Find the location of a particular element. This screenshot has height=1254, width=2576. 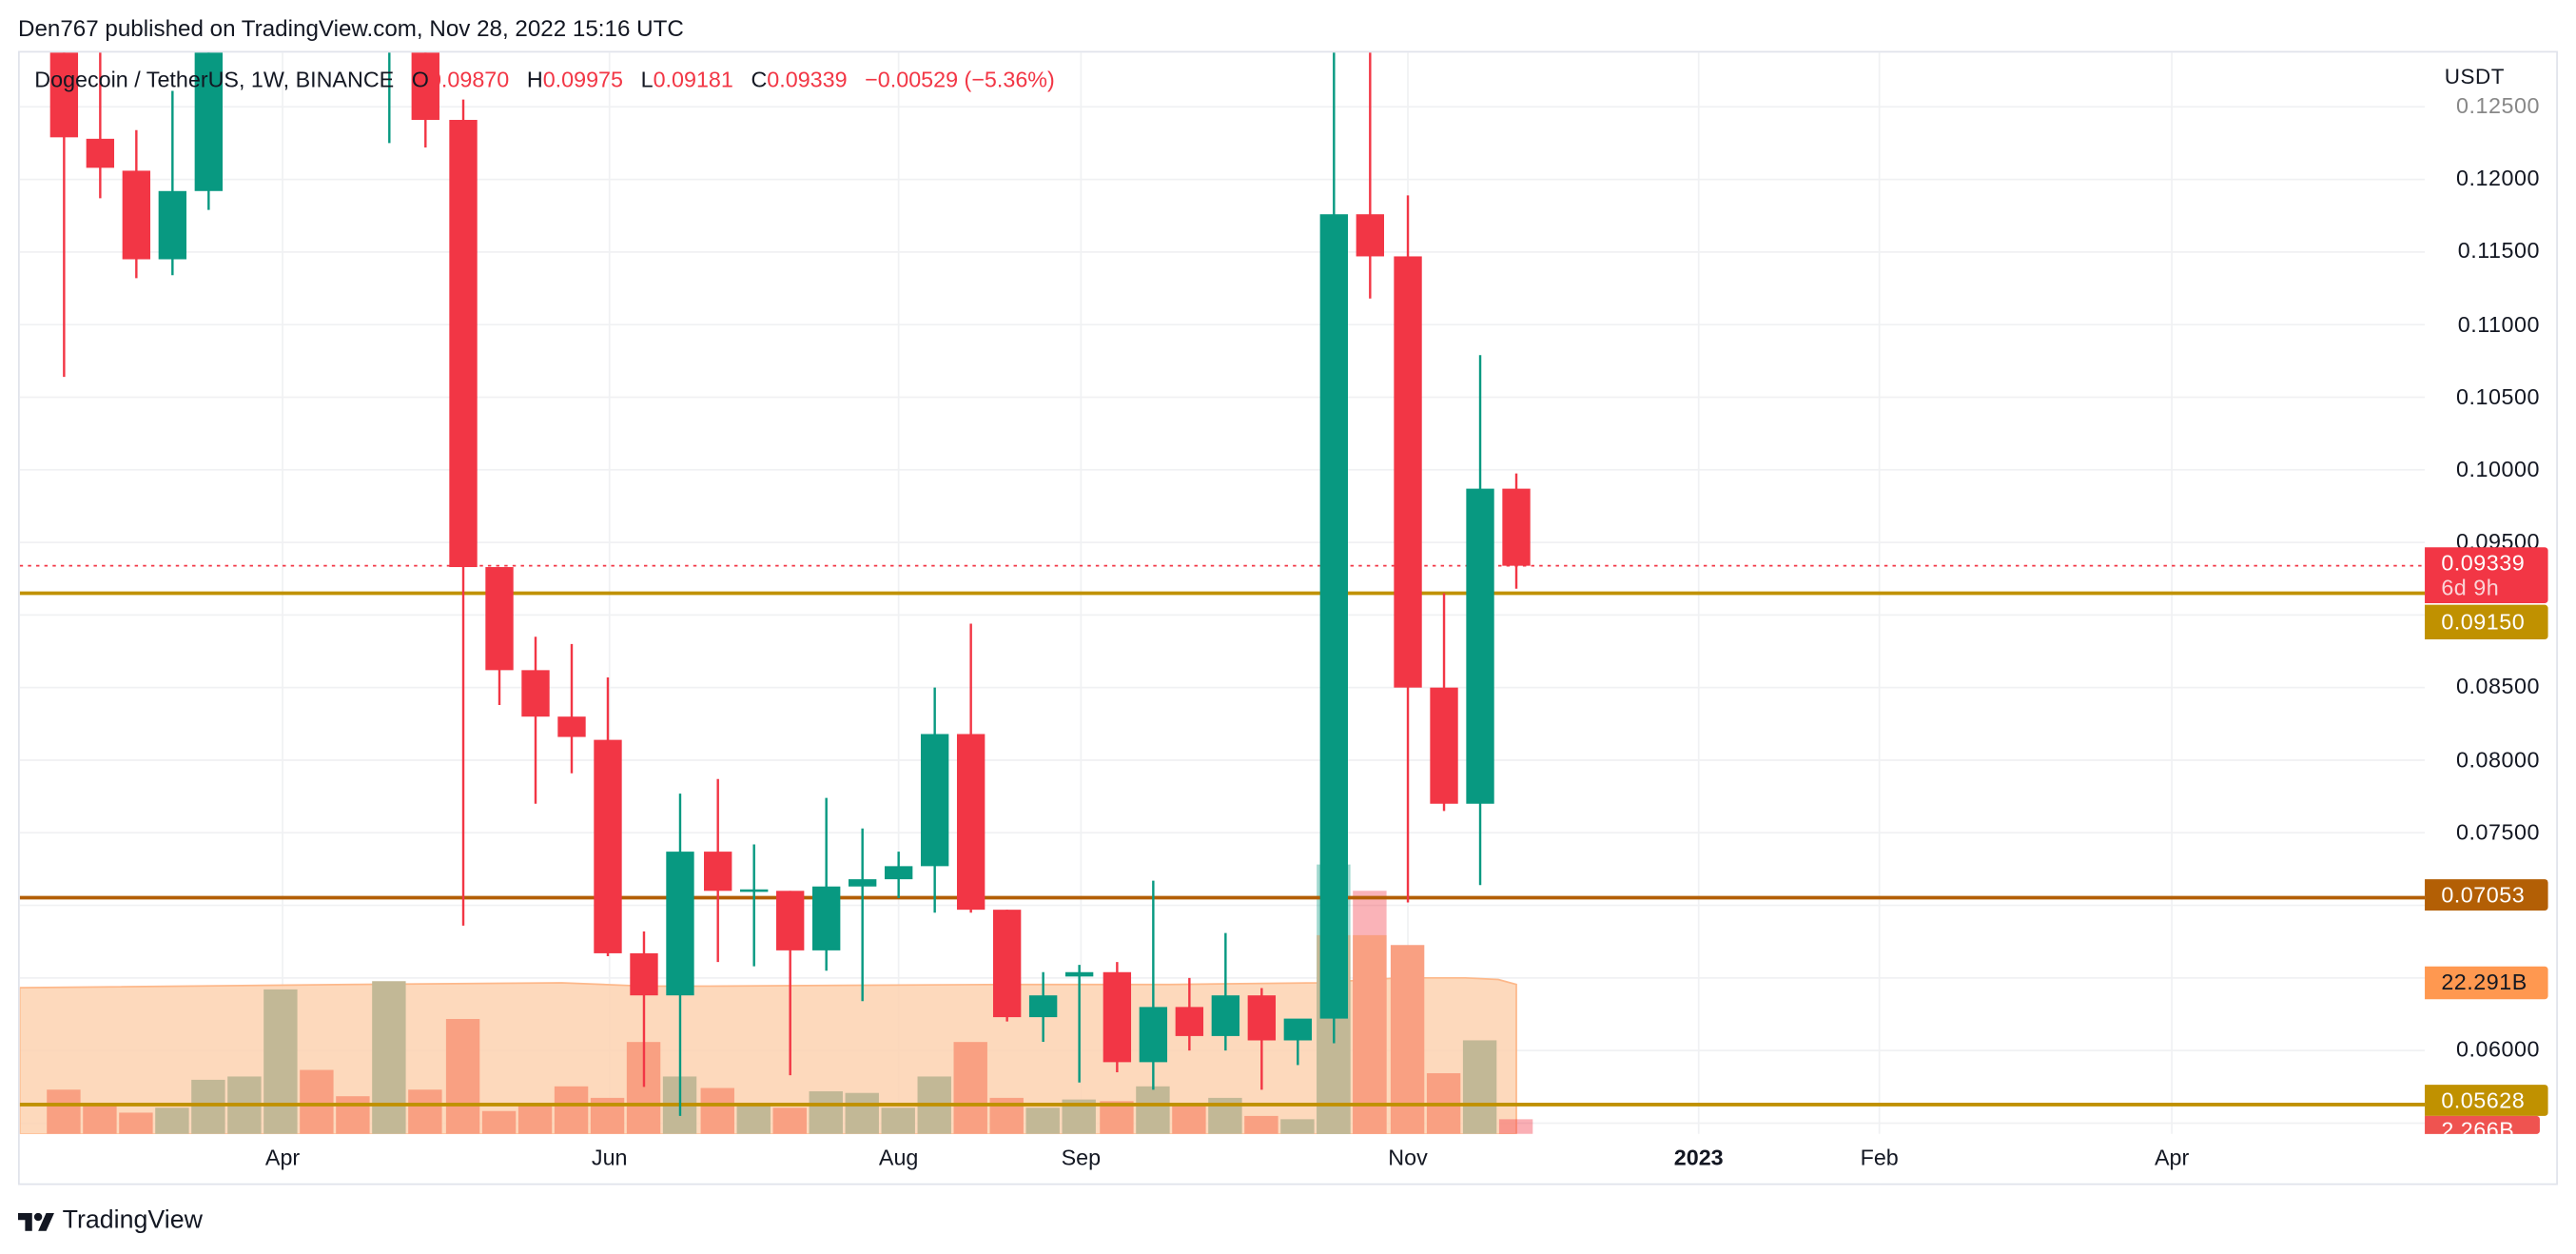

time-label-aug: Aug is located at coordinates (899, 1157).